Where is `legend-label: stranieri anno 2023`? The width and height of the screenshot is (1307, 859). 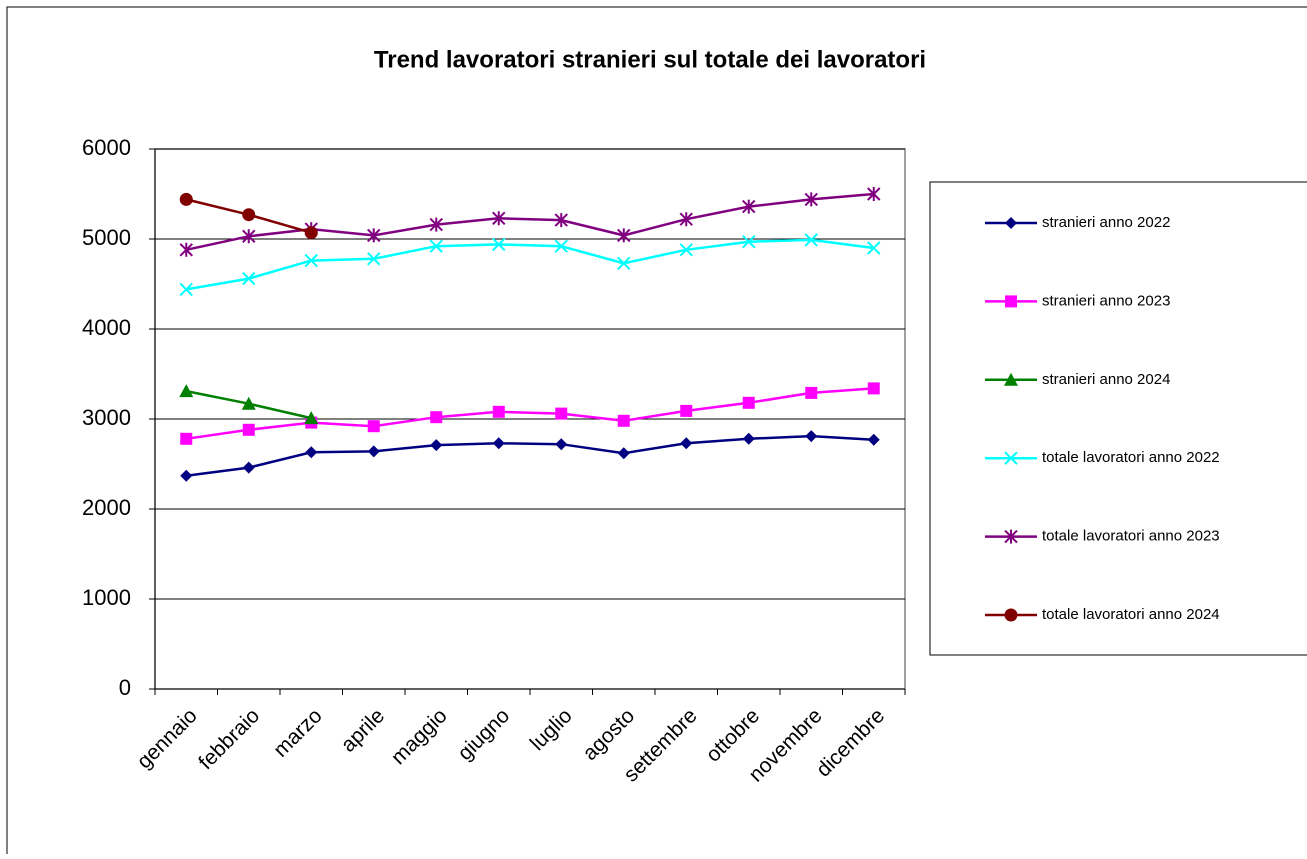
legend-label: stranieri anno 2023 is located at coordinates (1106, 300).